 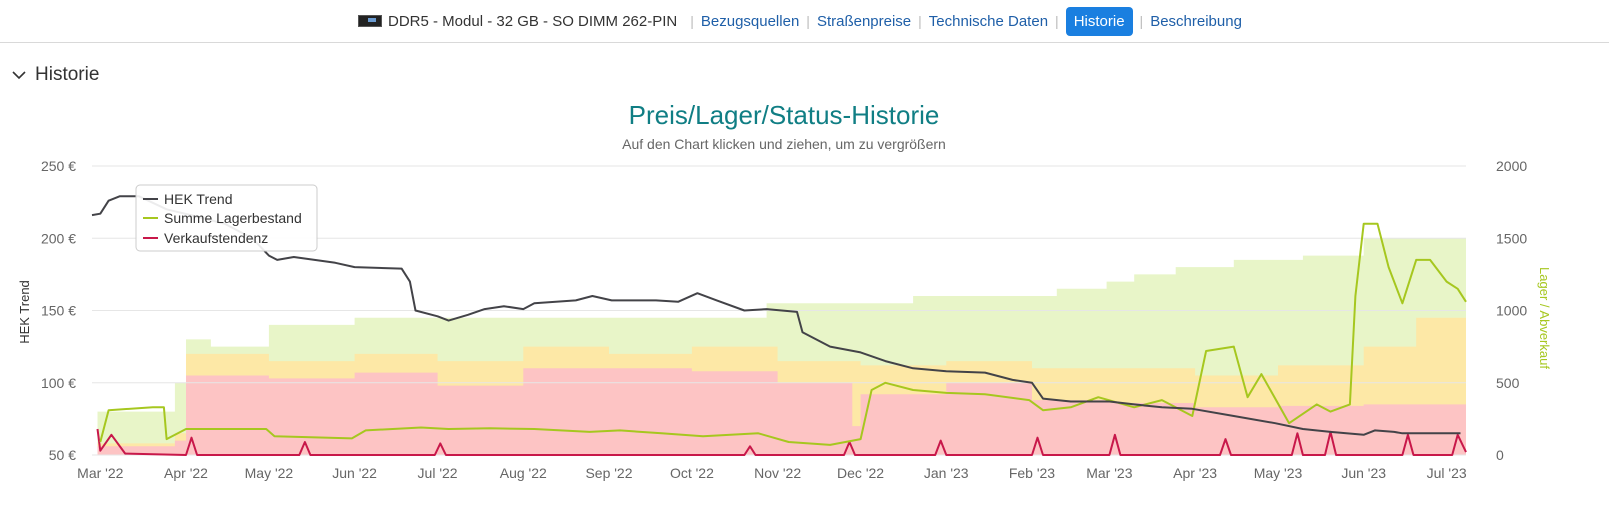 I want to click on y-axis-label: HEK Trend, so click(x=24, y=312).